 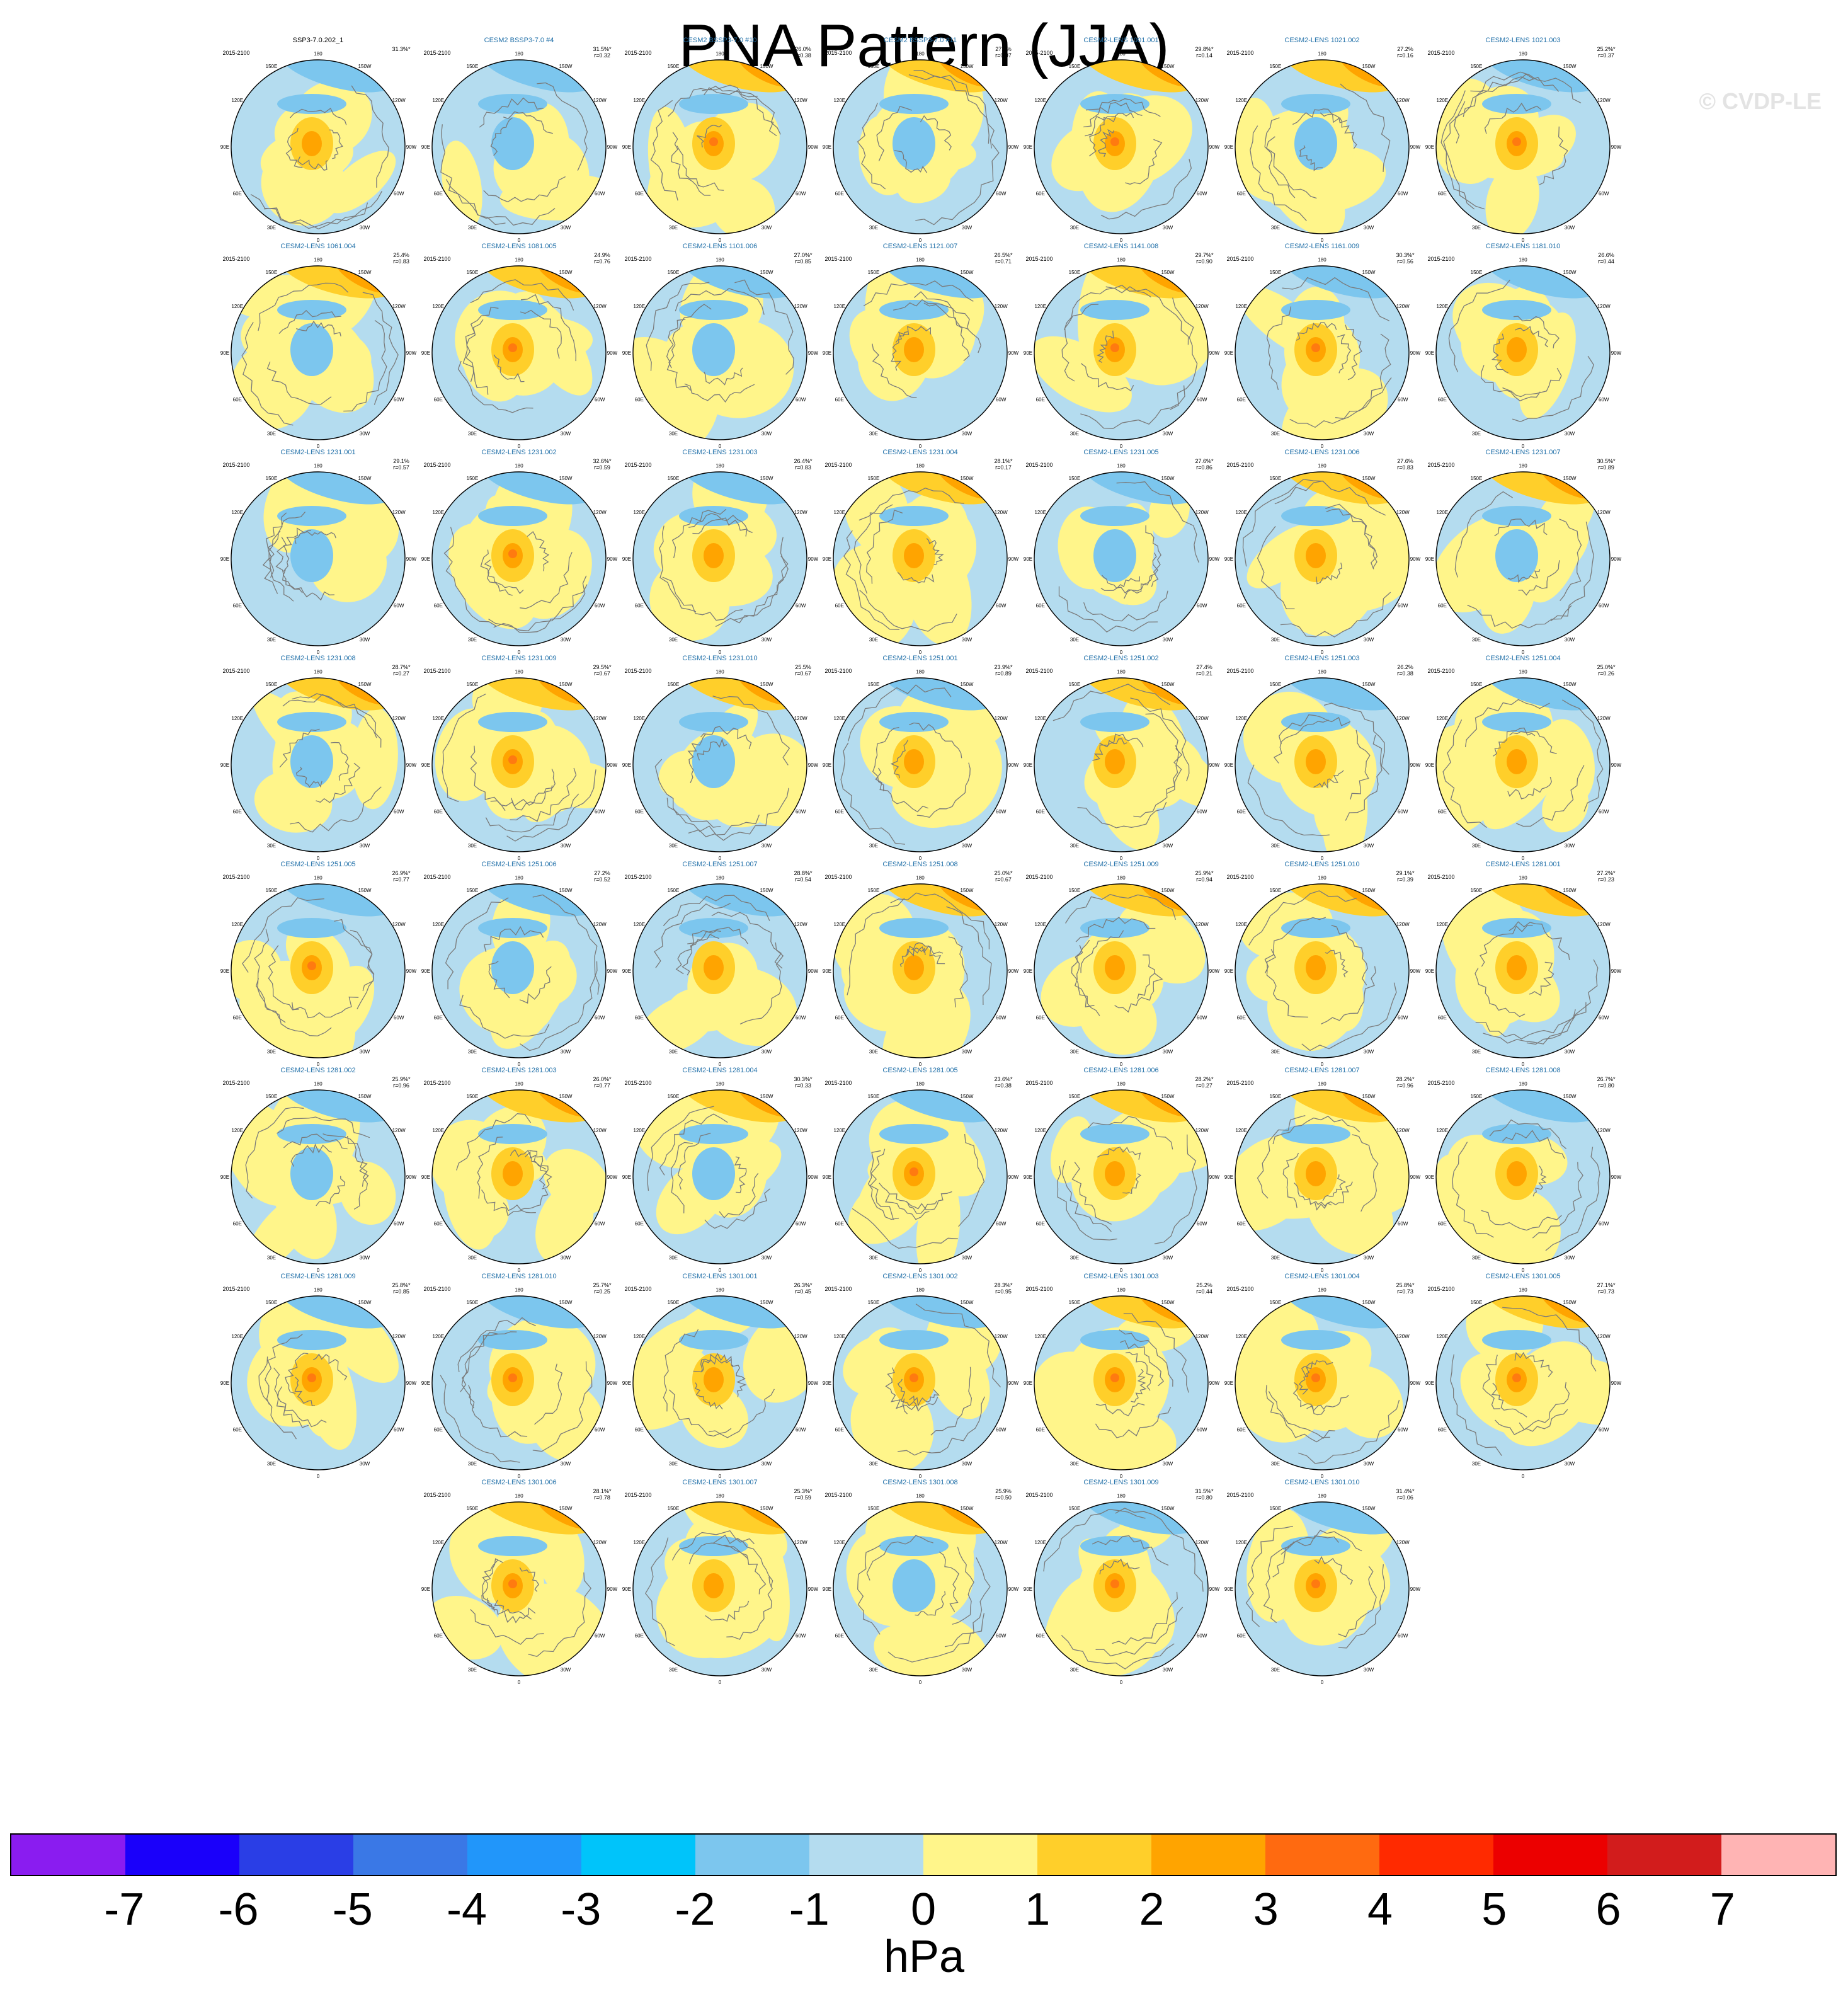 I want to click on variance-label: 25.0%*, so click(x=1003, y=873).